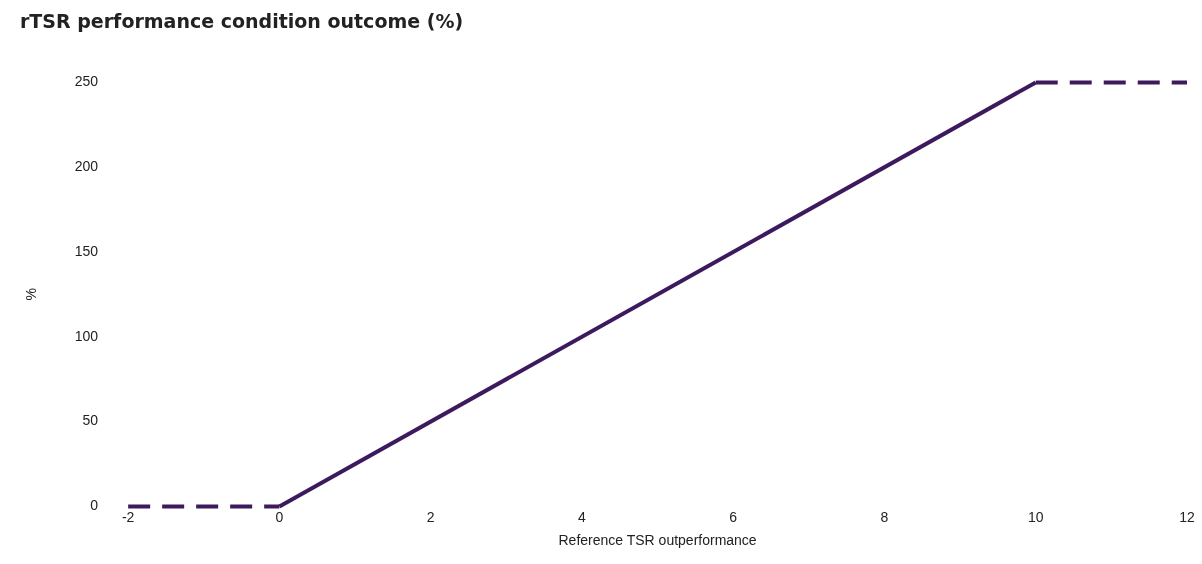  I want to click on x-axis-title: Reference TSR outperformance, so click(657, 540).